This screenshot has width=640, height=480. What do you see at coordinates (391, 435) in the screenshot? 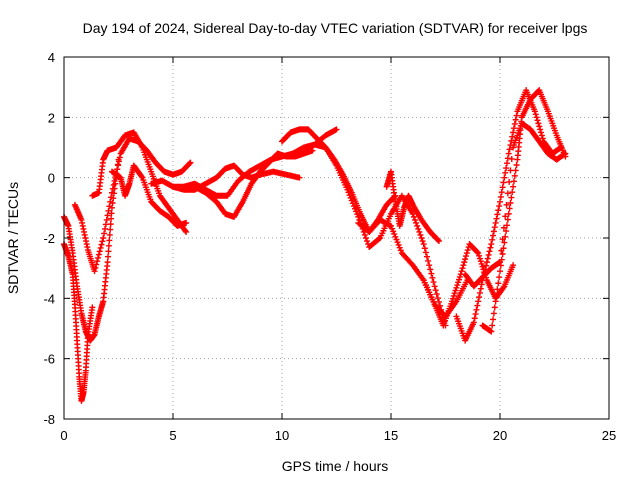
I see `x-tick-label: 15` at bounding box center [391, 435].